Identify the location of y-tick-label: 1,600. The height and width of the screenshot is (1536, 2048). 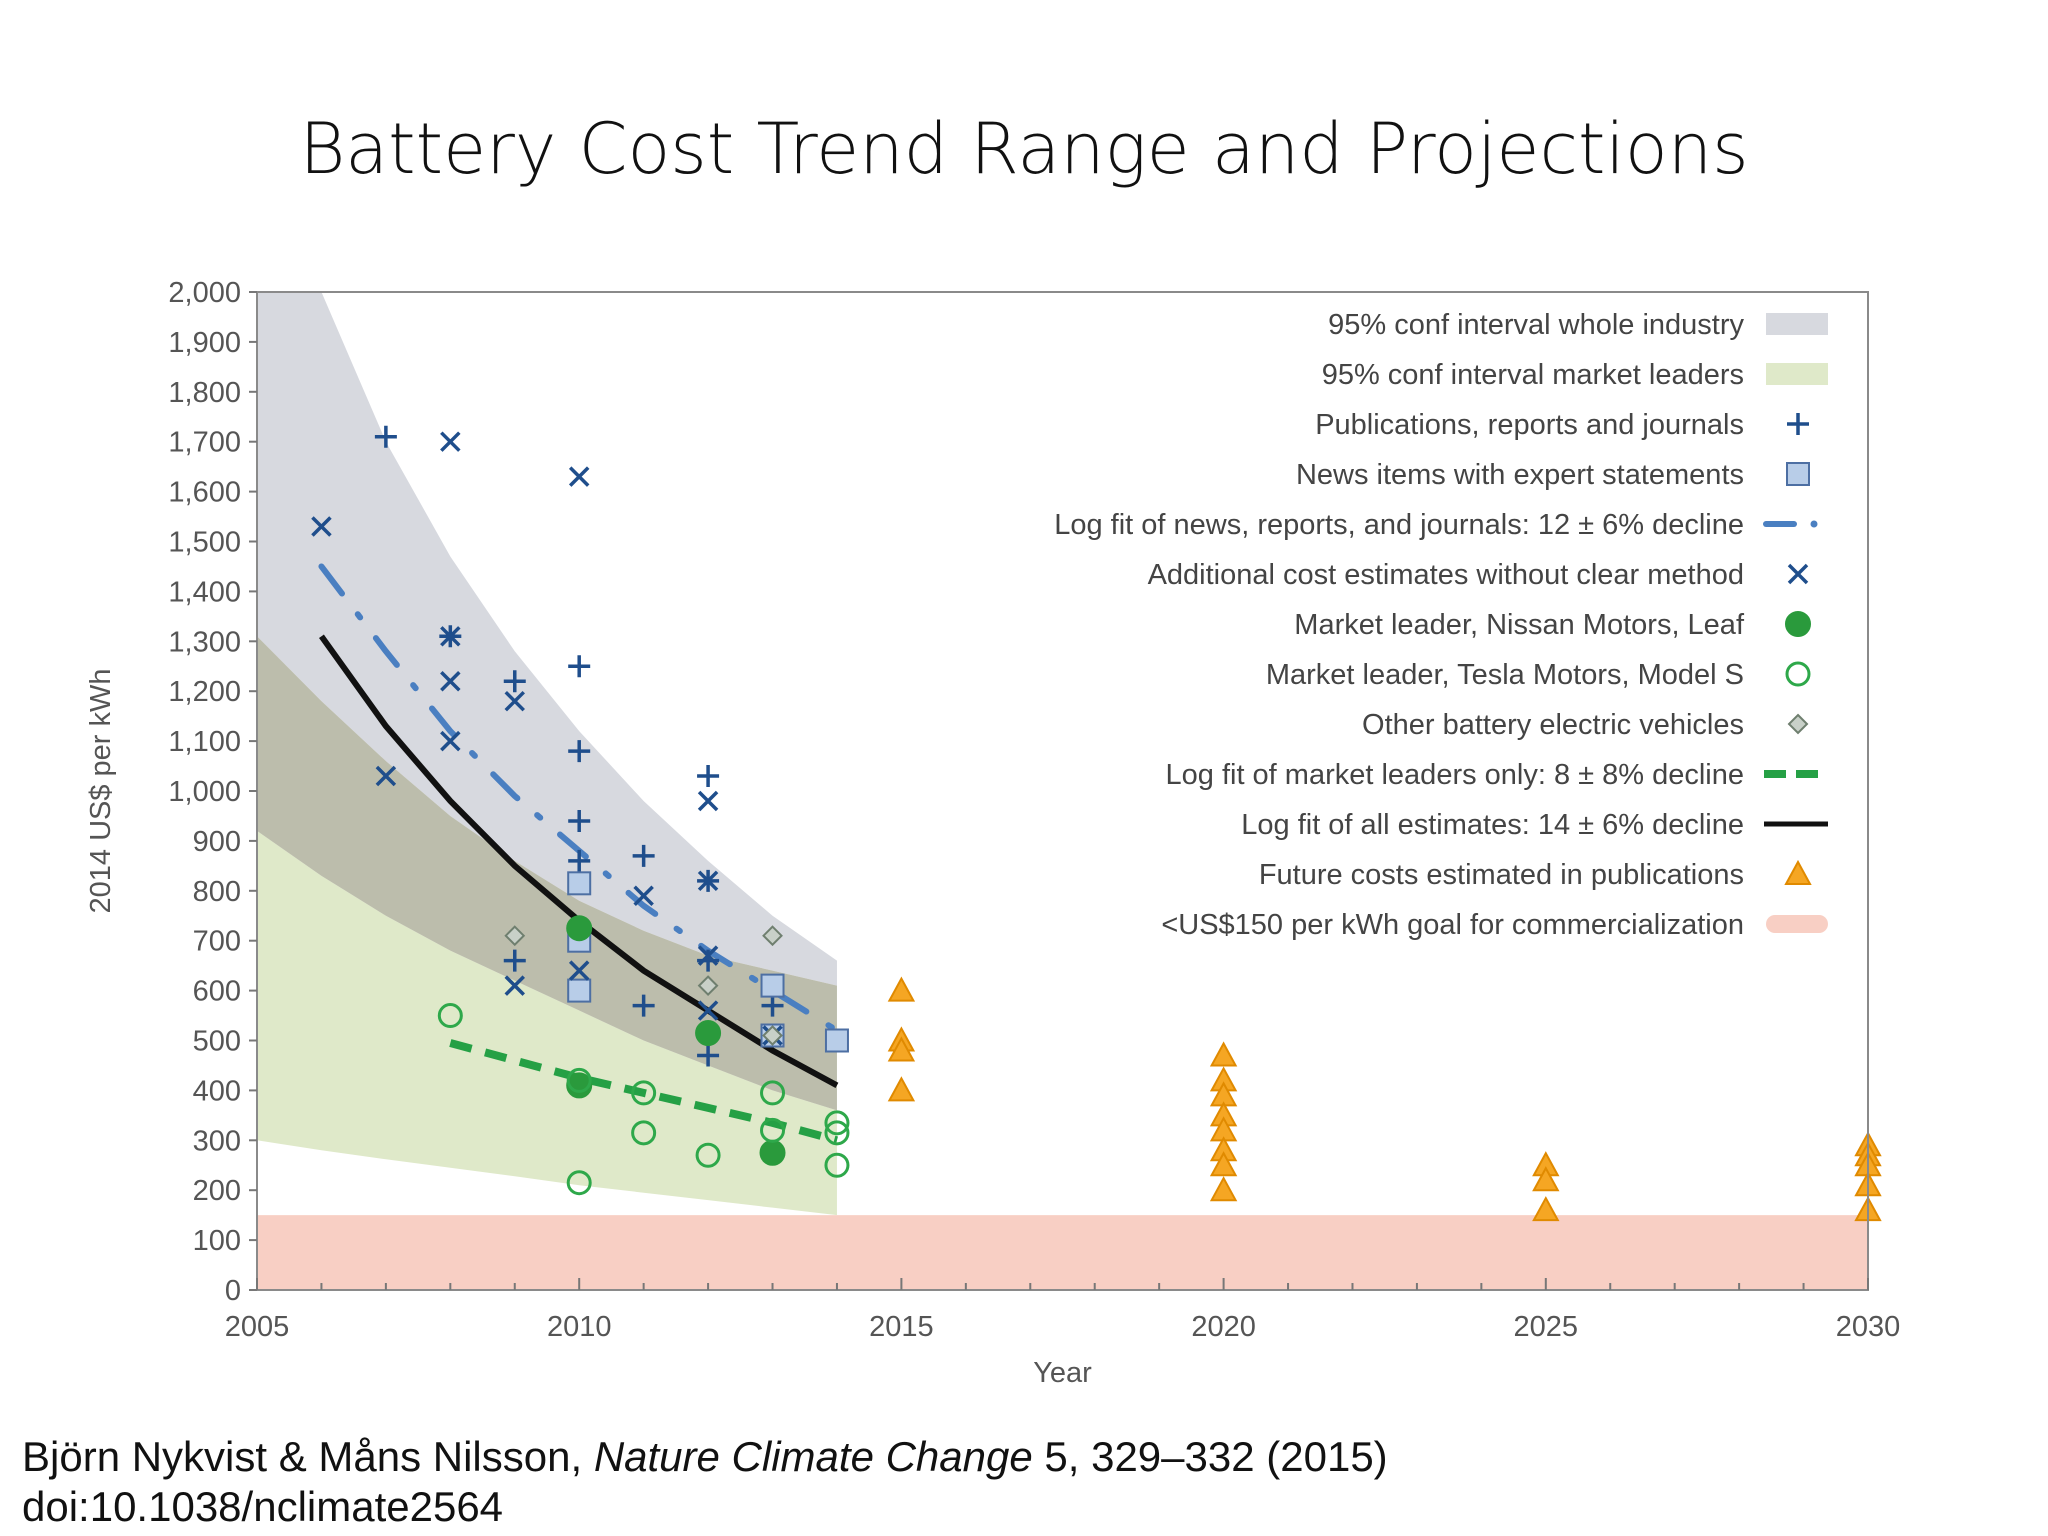
(204, 493).